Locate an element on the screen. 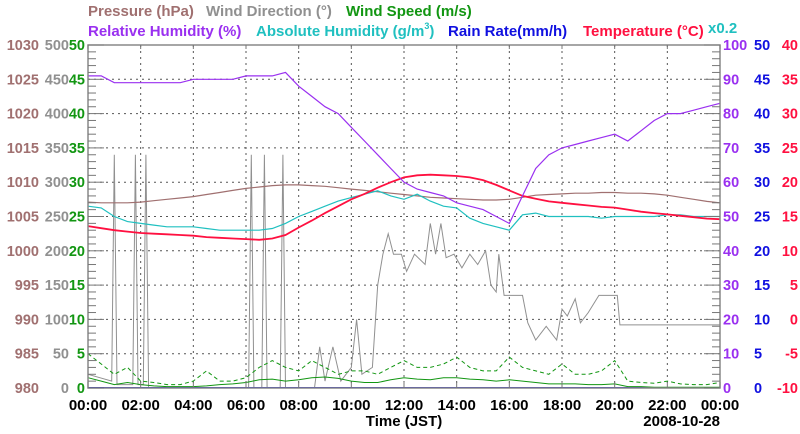  legend-absolute-humidity: Absolute Humidity (g/m3) is located at coordinates (345, 30).